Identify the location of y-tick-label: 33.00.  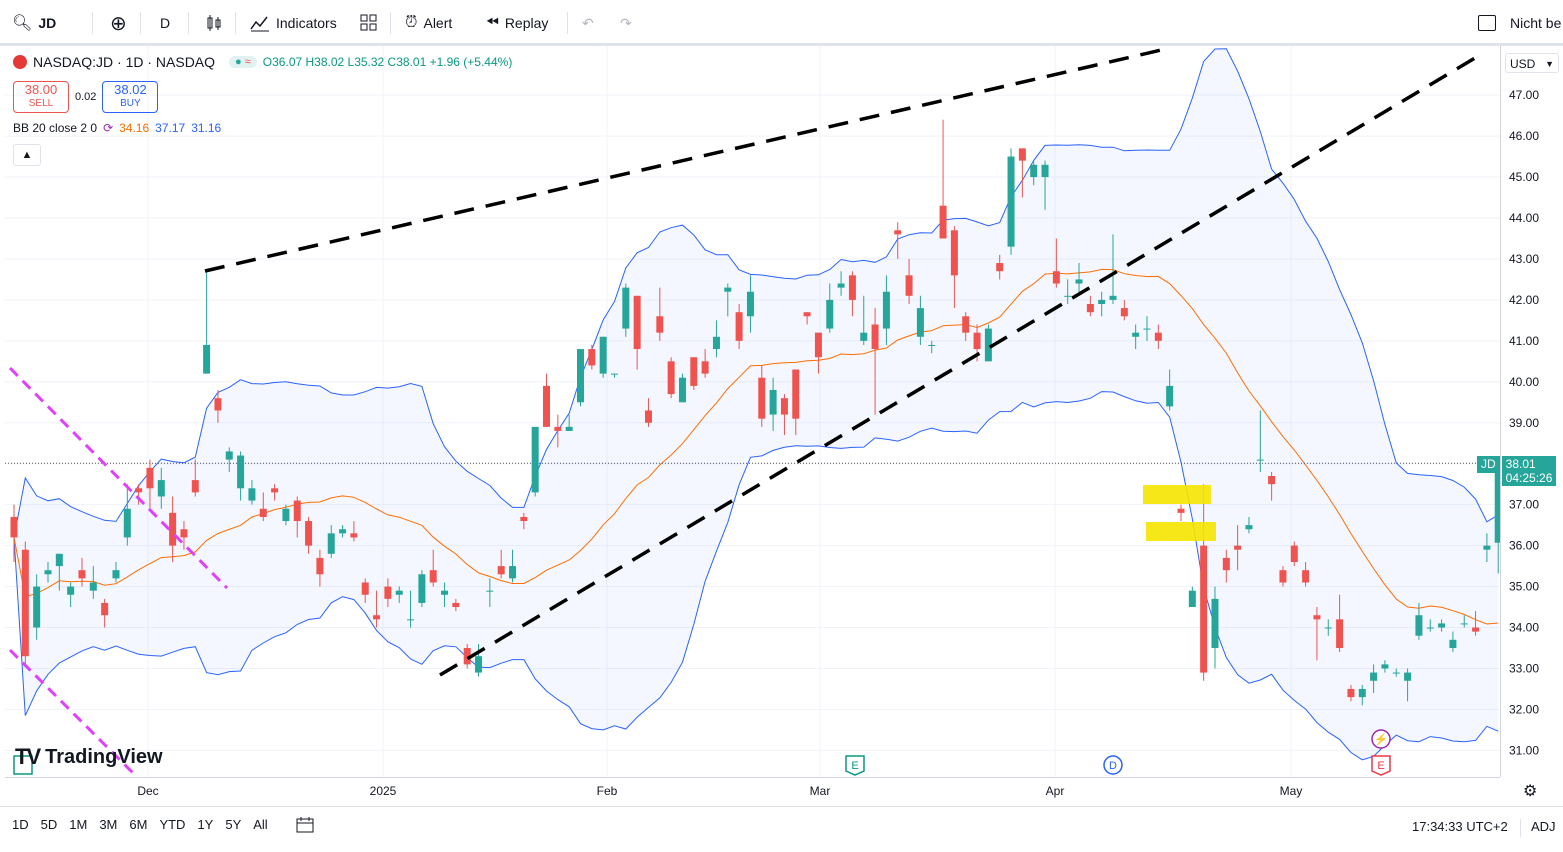
(1524, 668).